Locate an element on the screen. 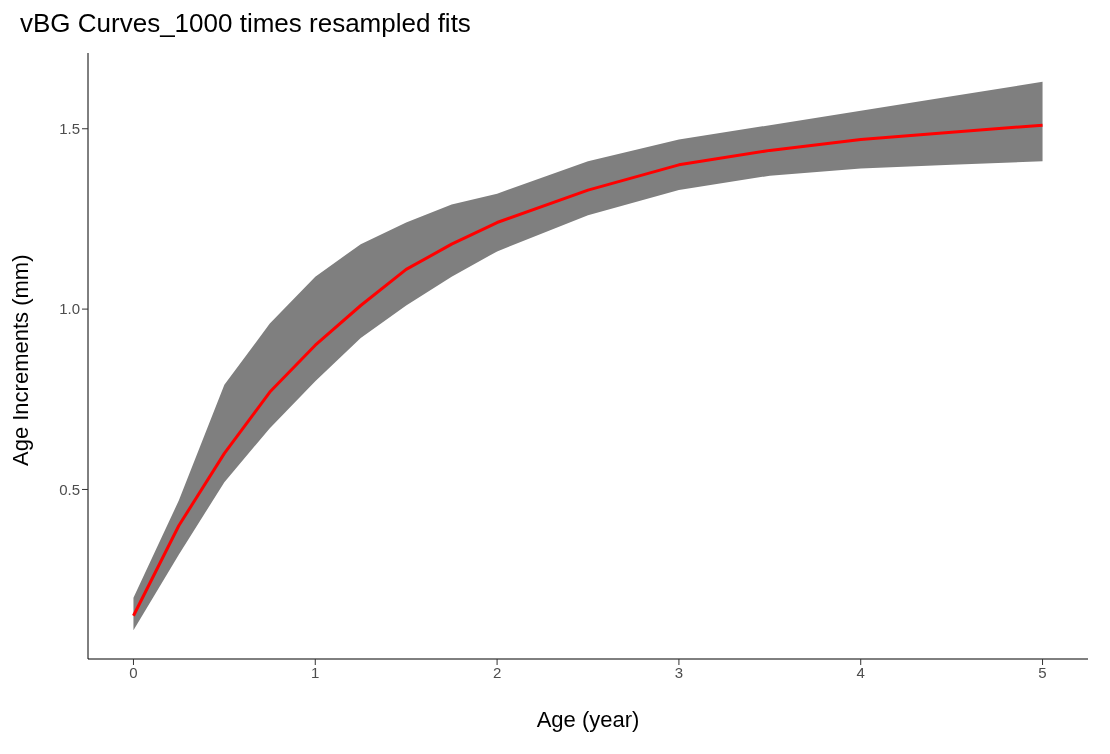 Image resolution: width=1110 pixels, height=754 pixels. x-tick-label: 0 is located at coordinates (133, 672).